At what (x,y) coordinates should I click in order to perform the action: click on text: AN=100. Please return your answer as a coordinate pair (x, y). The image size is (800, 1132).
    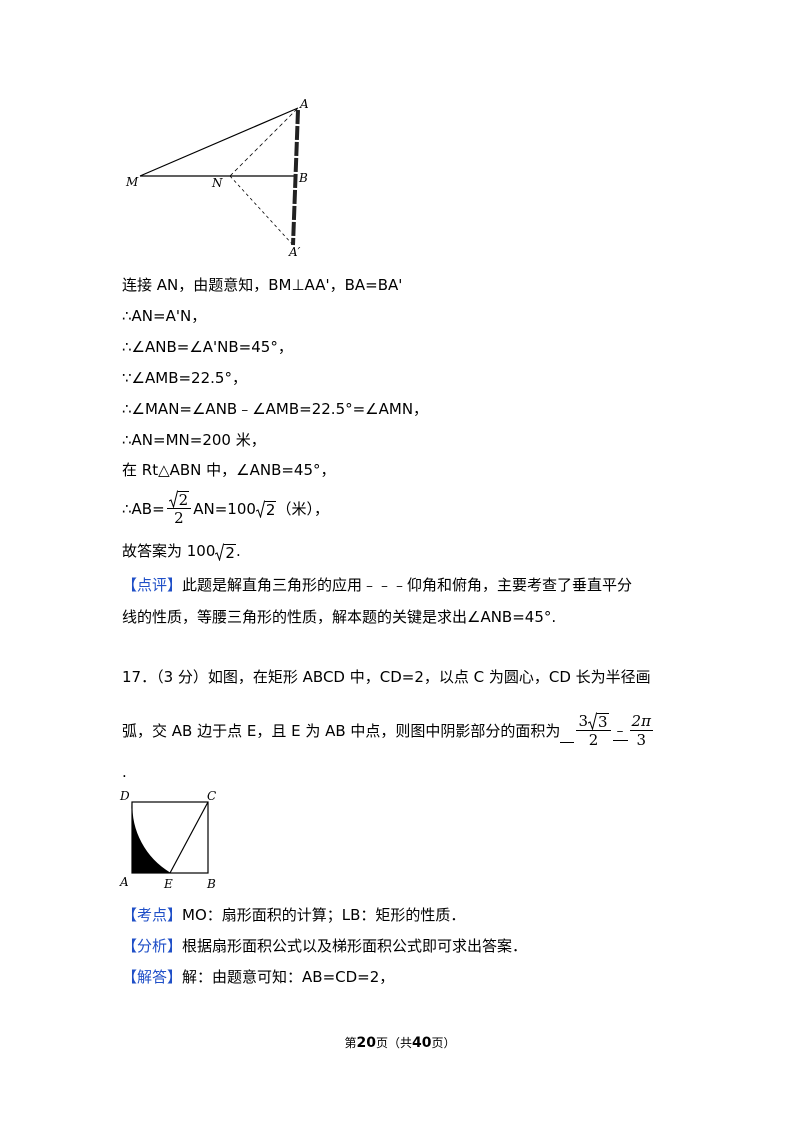
    Looking at the image, I should click on (224, 508).